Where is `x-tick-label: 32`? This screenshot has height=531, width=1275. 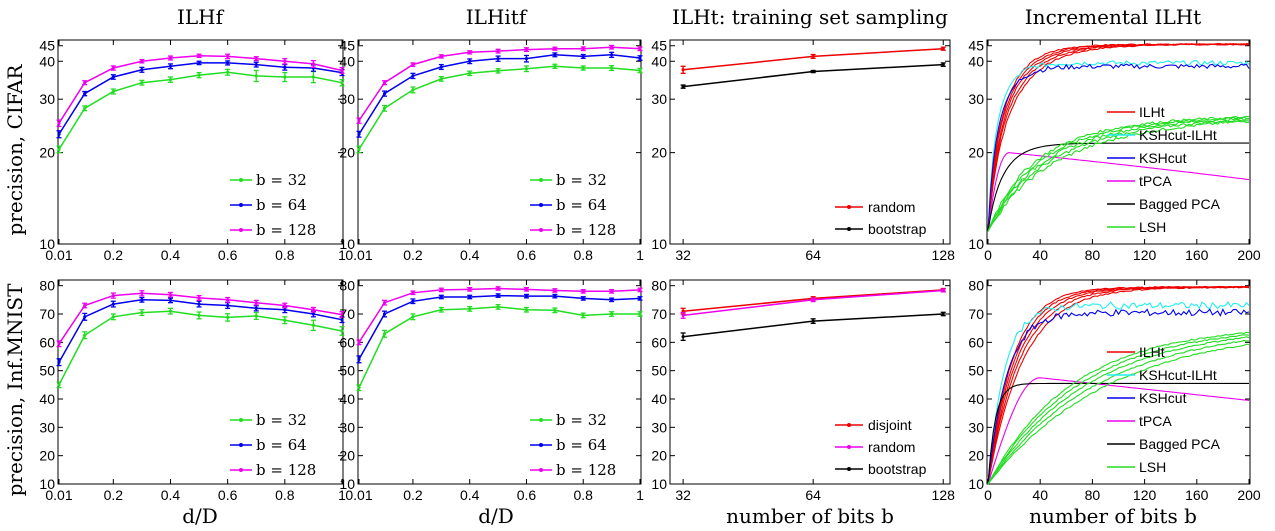 x-tick-label: 32 is located at coordinates (683, 255).